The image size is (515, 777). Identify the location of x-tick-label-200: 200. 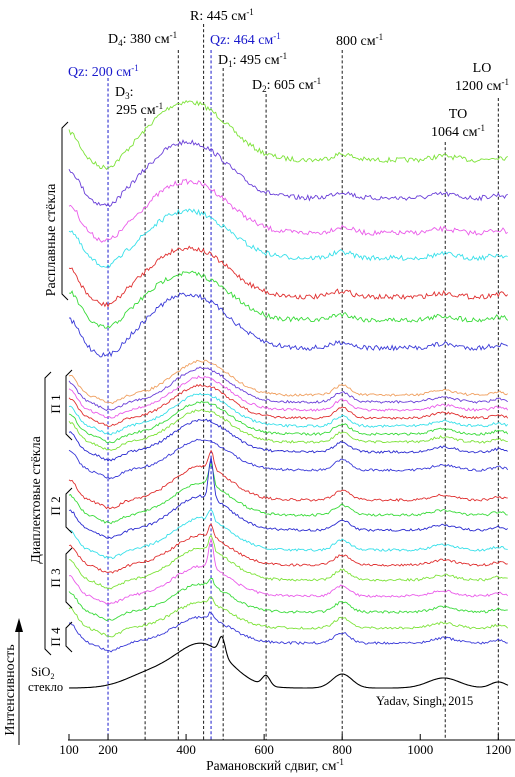
(108, 749).